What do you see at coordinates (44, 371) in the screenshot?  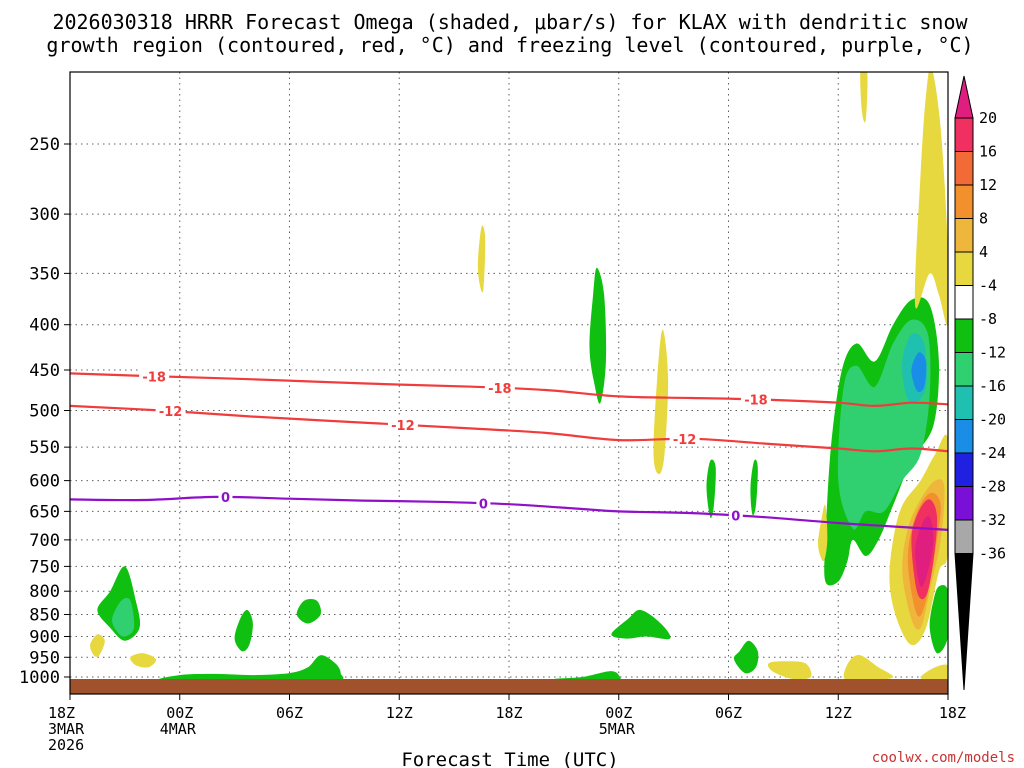 I see `y-tick-label-450: 450` at bounding box center [44, 371].